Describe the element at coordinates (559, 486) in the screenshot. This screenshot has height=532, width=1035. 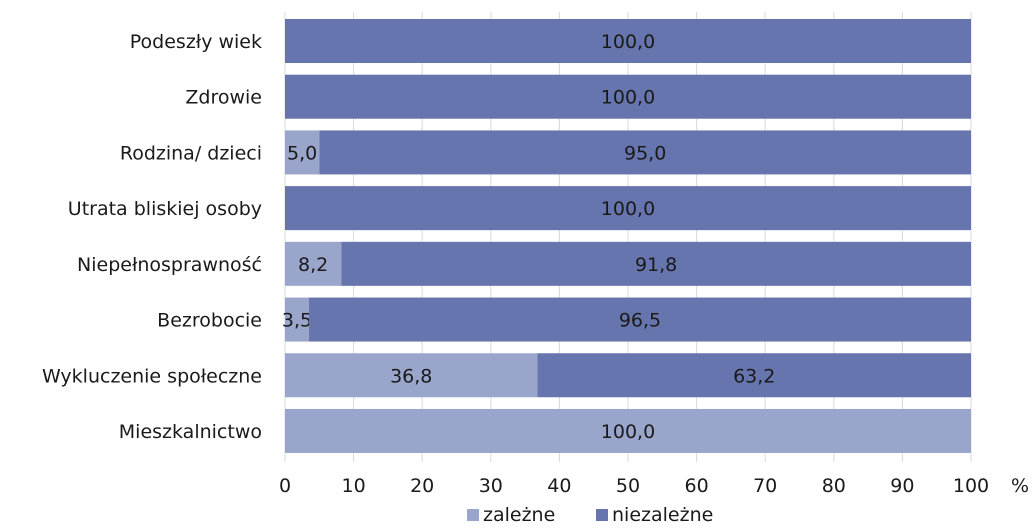
I see `x-tick-label: 40` at that location.